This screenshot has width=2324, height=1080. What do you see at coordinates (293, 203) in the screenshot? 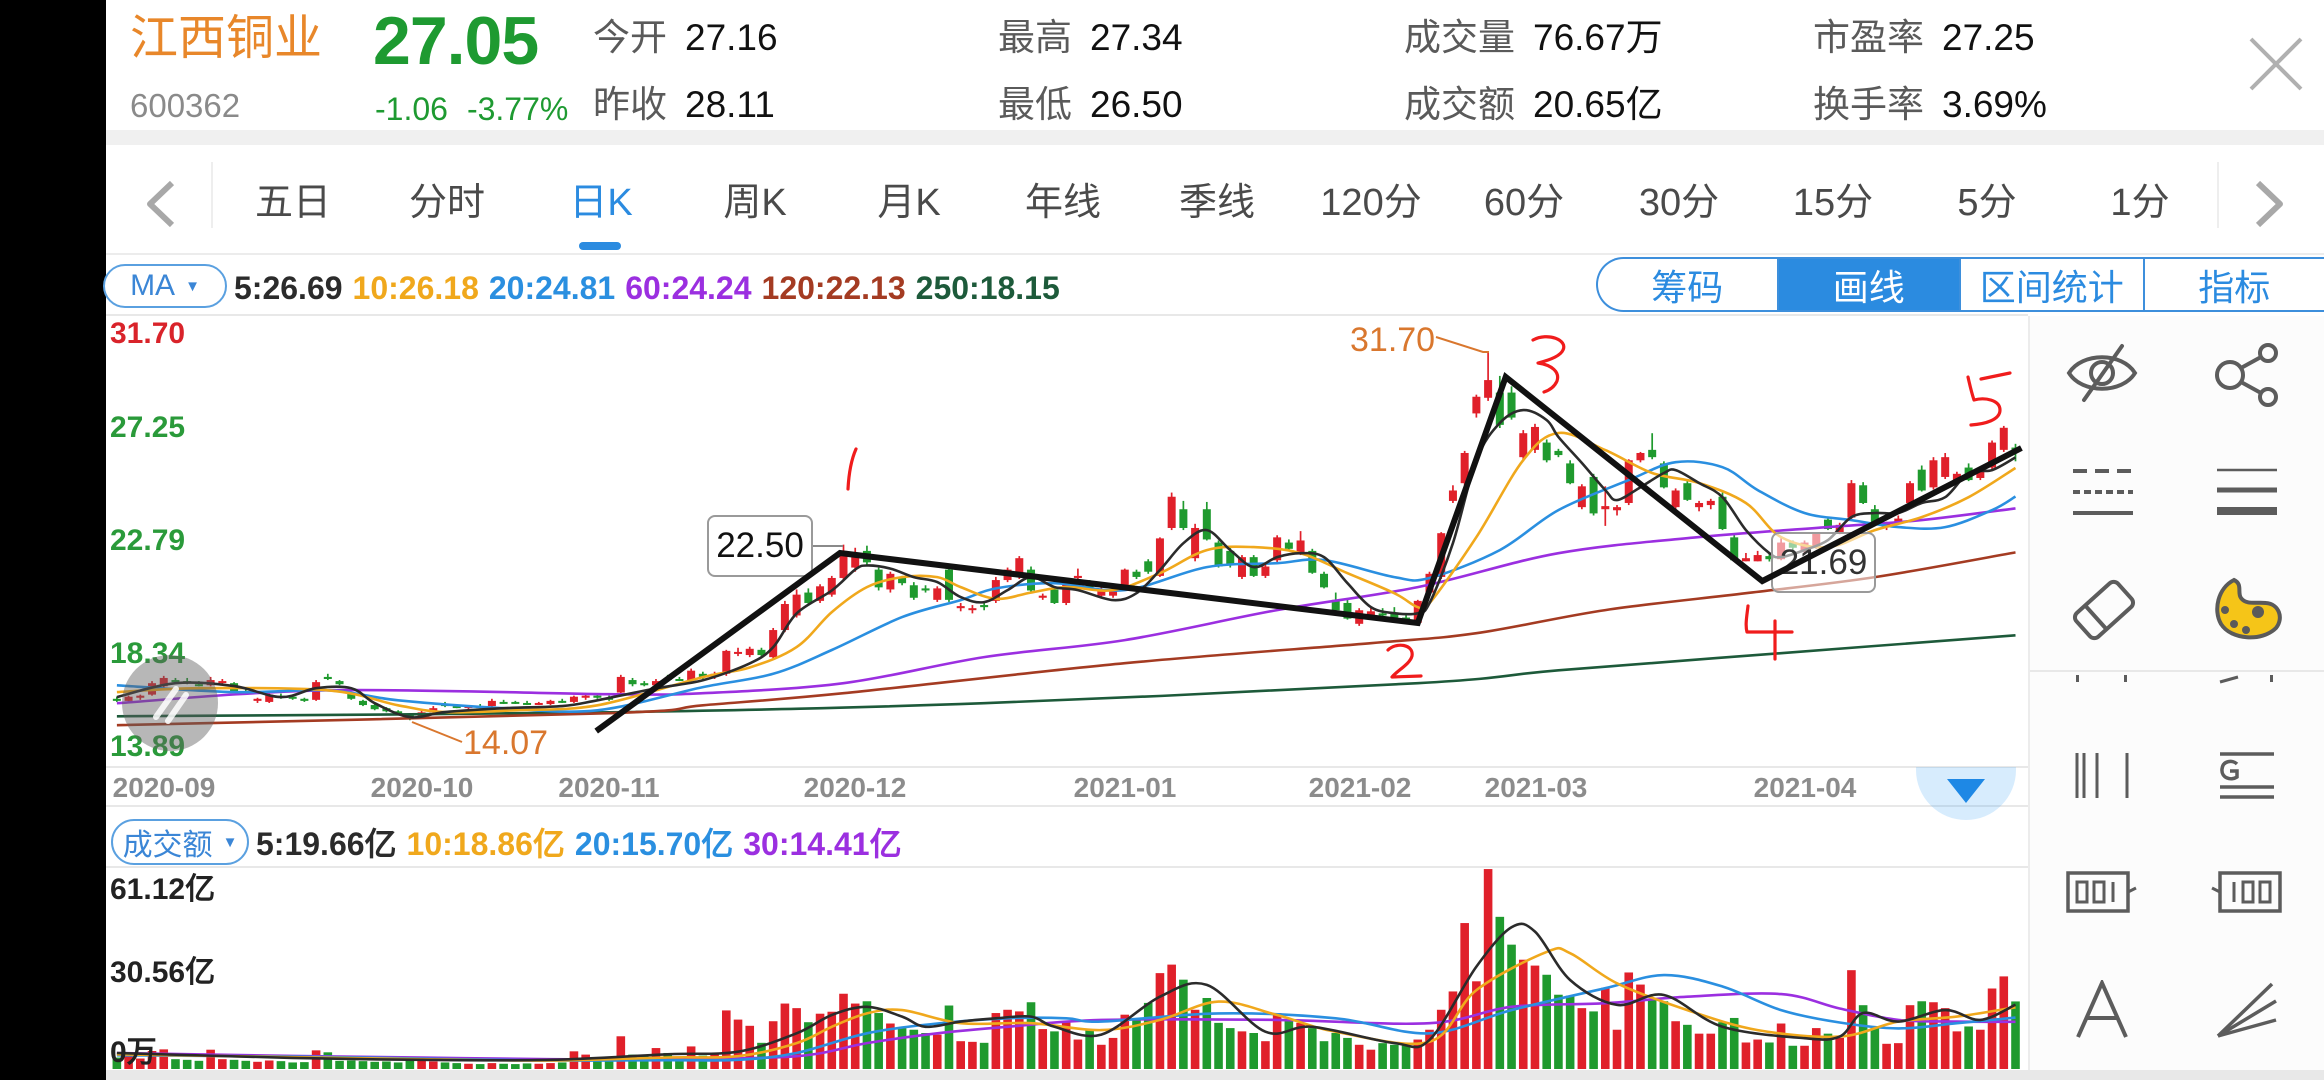
I see `tab-five-day: 五日` at bounding box center [293, 203].